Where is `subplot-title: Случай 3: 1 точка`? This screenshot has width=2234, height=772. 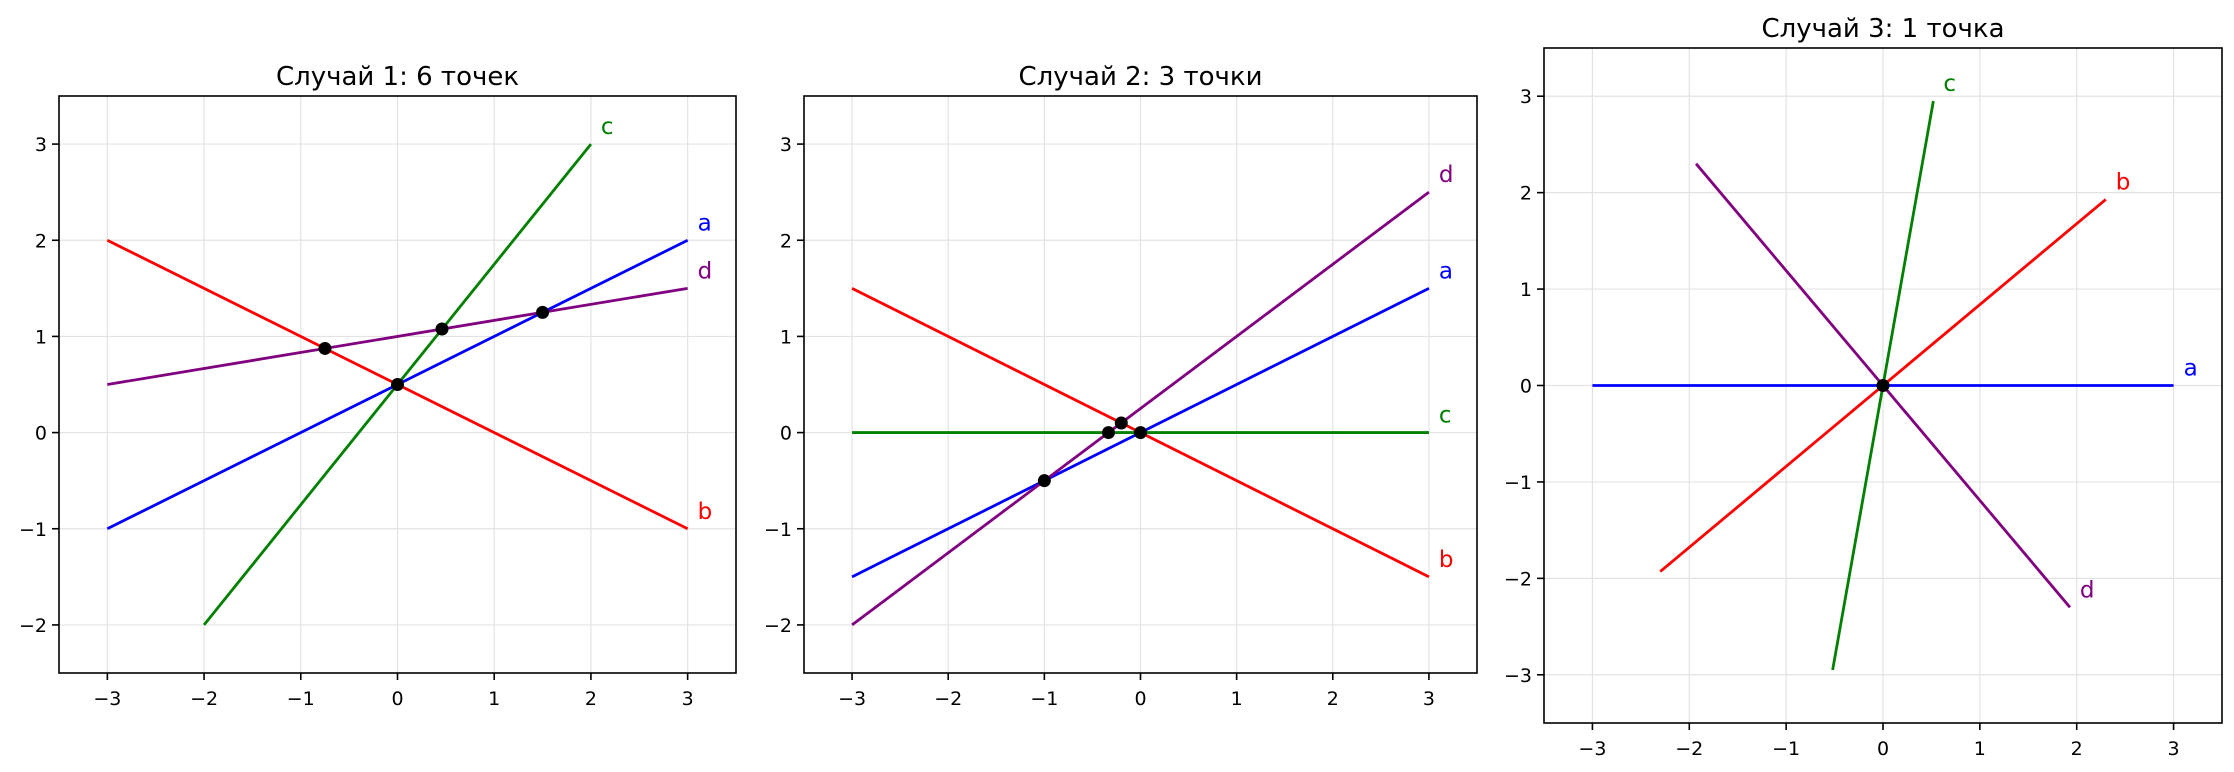
subplot-title: Случай 3: 1 точка is located at coordinates (1882, 29).